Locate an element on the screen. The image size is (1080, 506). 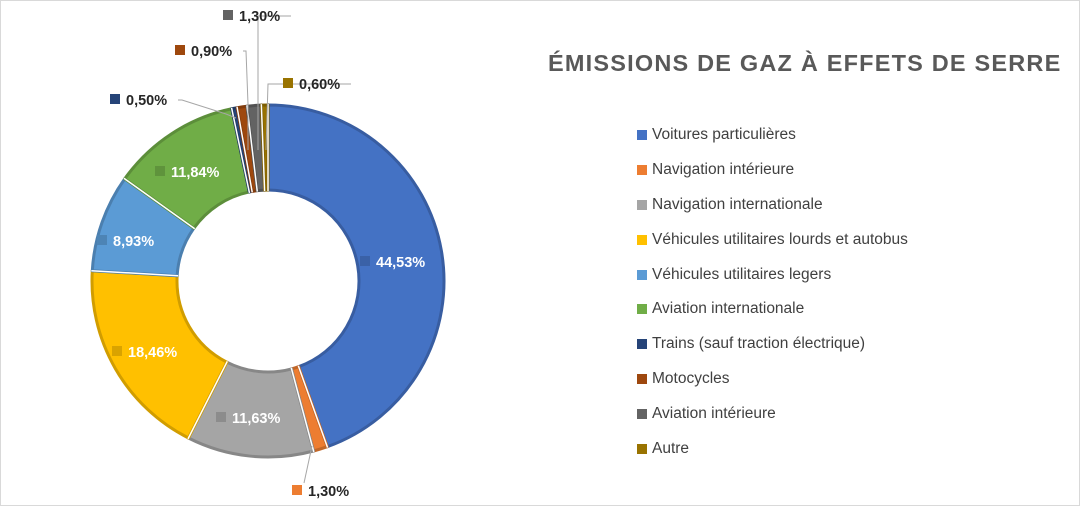
data-label: 0,60% is located at coordinates (319, 85).